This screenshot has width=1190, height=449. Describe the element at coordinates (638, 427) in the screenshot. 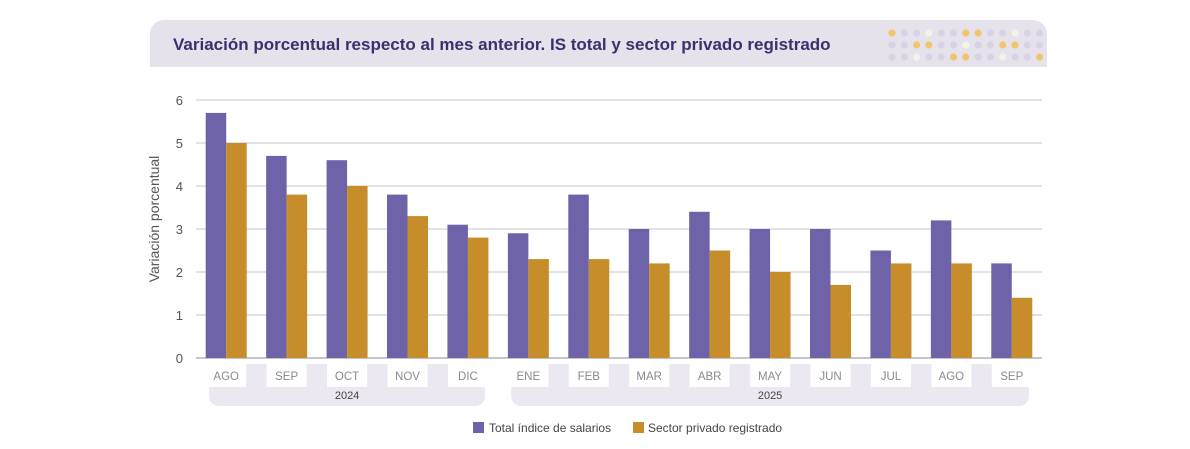

I see `legend-swatch-private` at that location.